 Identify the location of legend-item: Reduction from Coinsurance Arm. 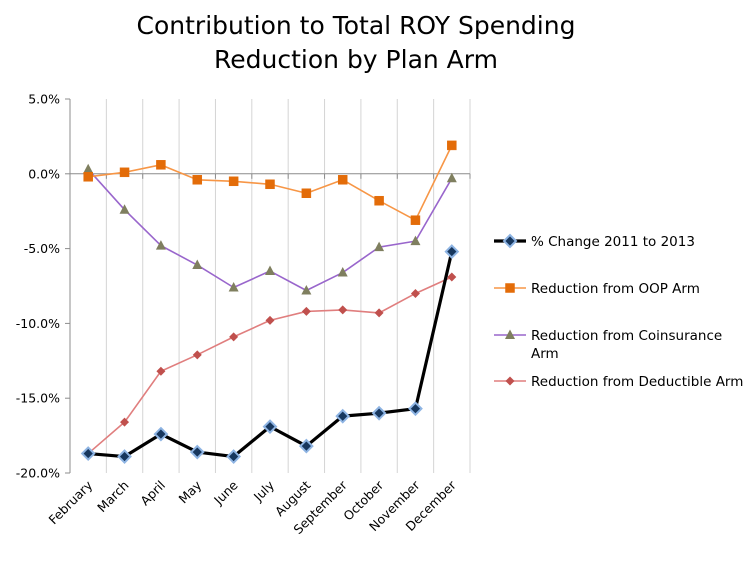
(608, 345).